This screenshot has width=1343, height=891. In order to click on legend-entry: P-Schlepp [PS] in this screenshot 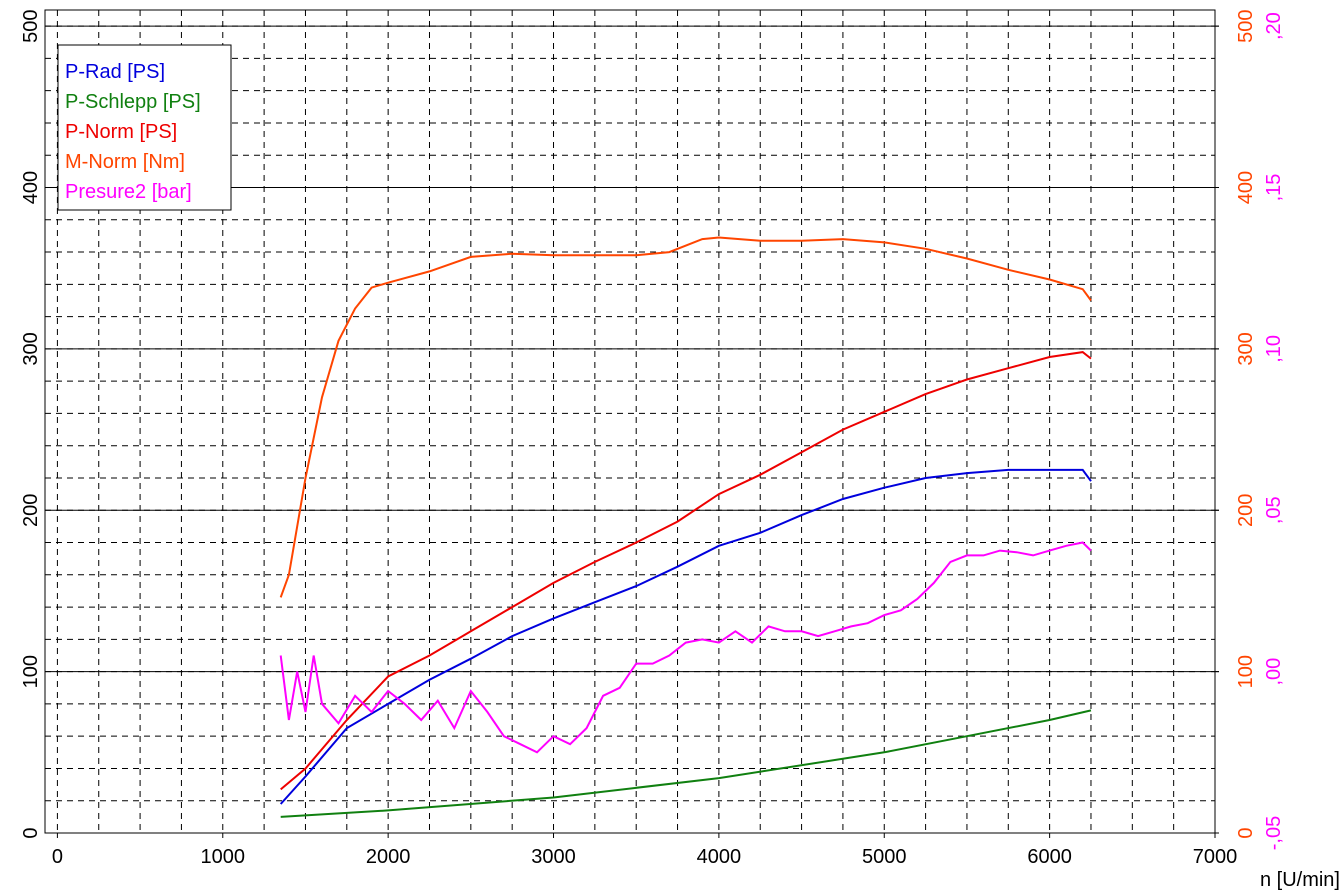, I will do `click(133, 102)`.